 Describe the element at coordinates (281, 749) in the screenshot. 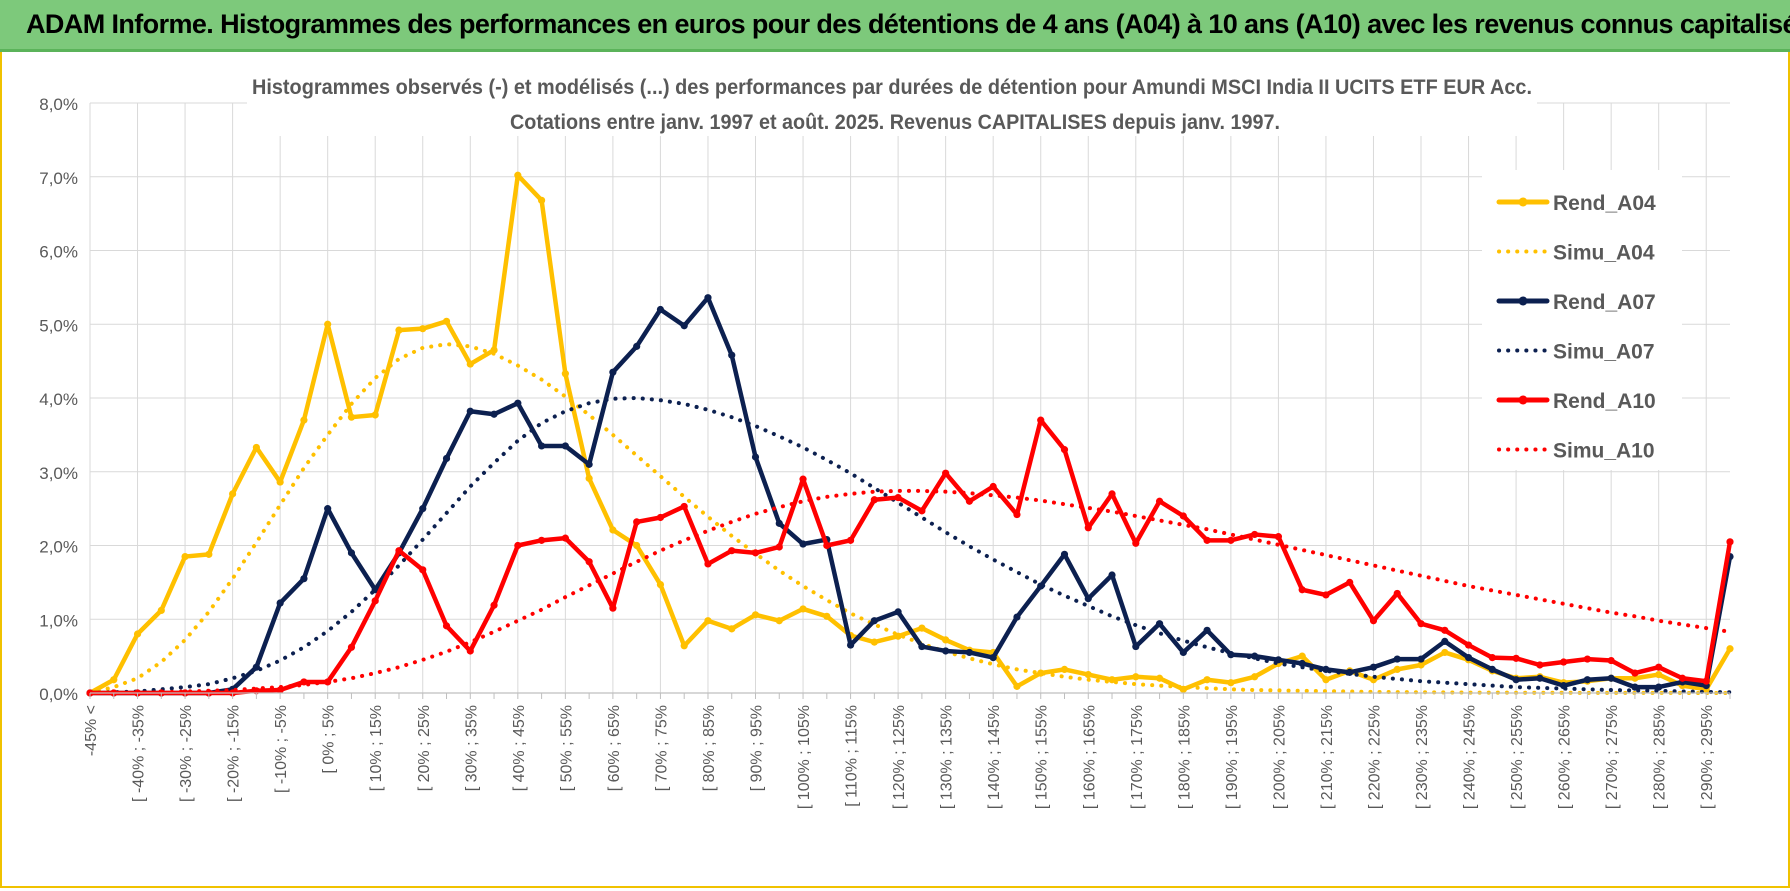

I see `x-tick-label: [ -10% ; -5%` at that location.